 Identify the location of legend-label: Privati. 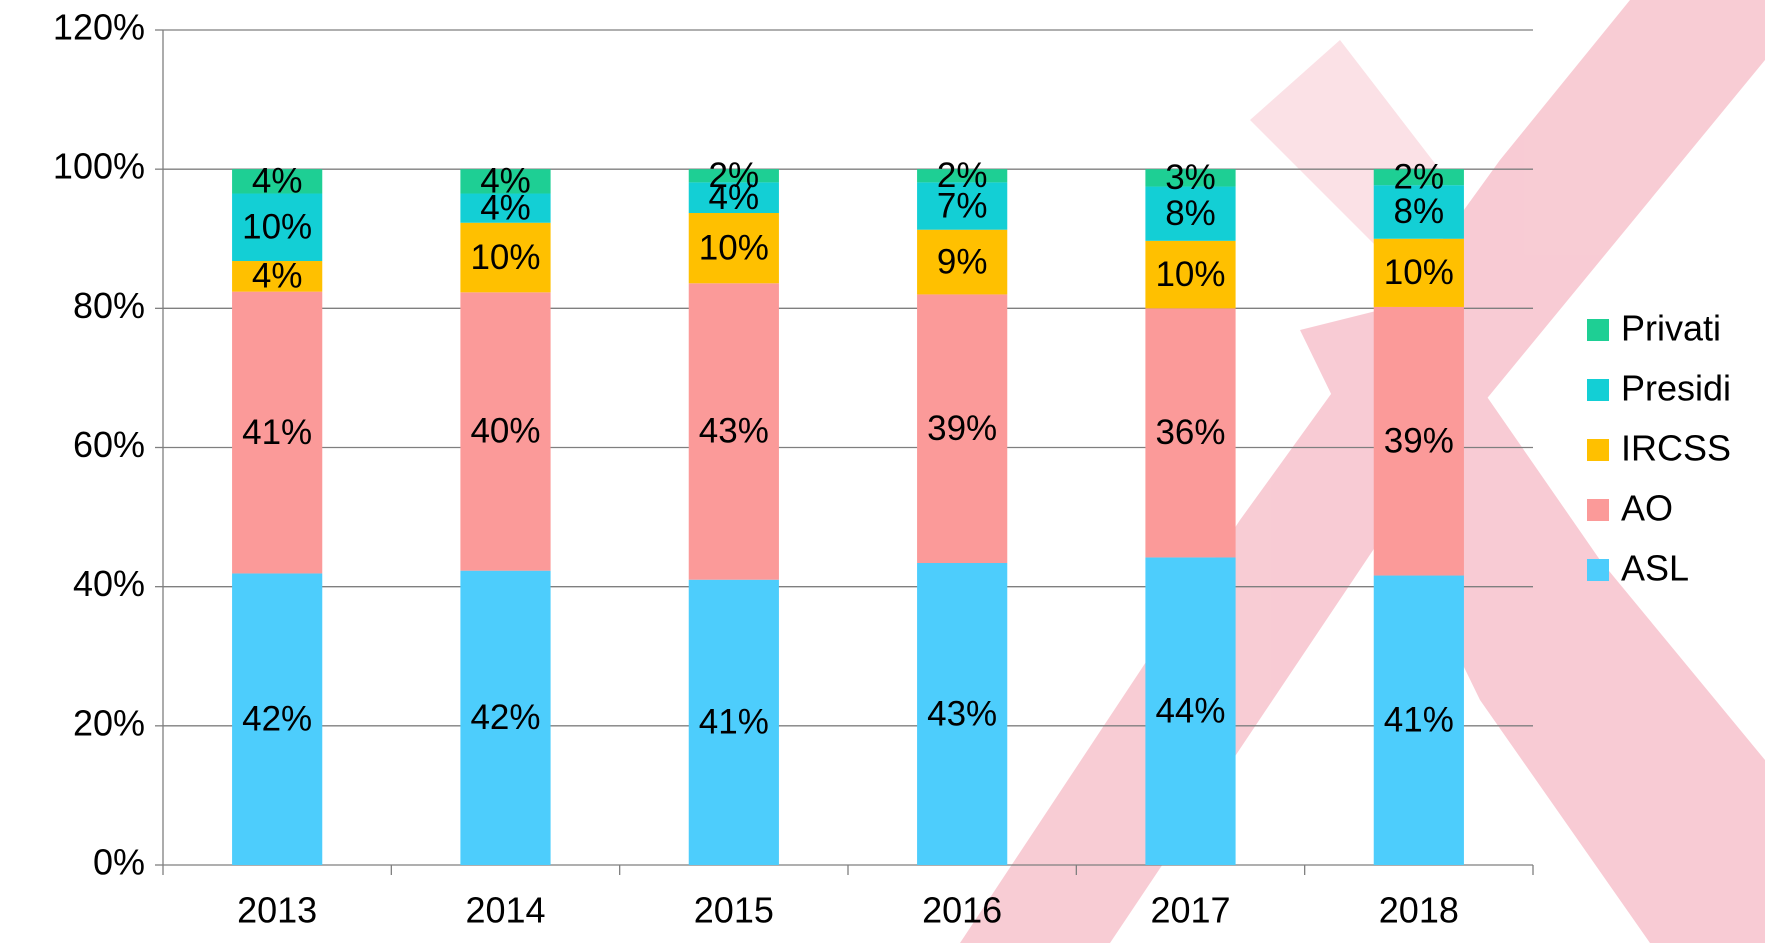
(1671, 328).